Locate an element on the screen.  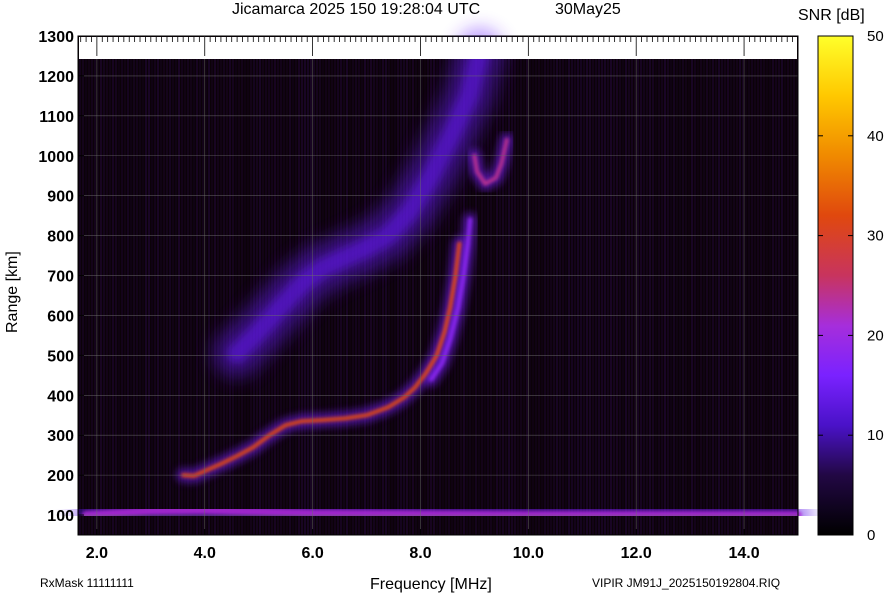
y-tick-label: 700 is located at coordinates (60, 277).